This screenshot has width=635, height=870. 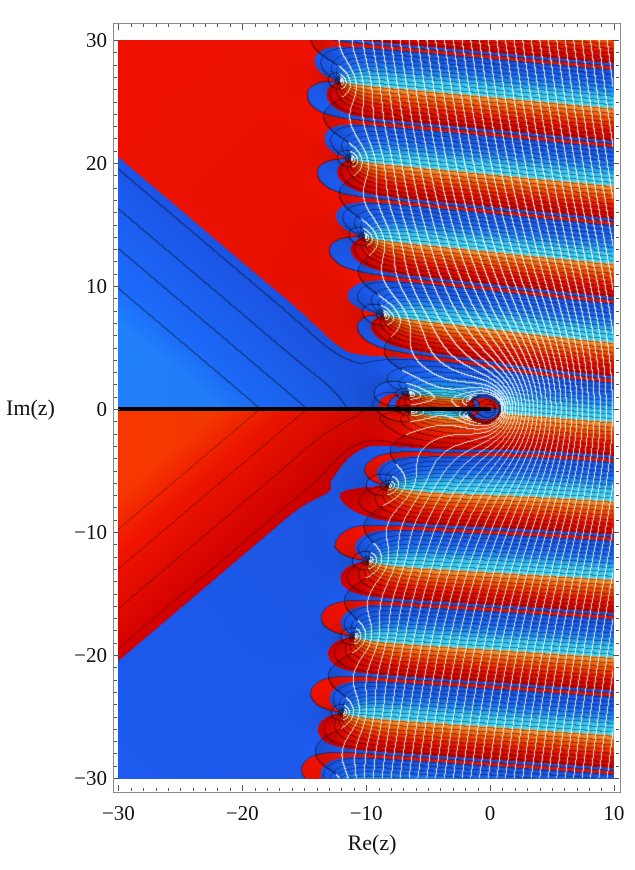 I want to click on y-tick-label: 20, so click(x=96, y=163).